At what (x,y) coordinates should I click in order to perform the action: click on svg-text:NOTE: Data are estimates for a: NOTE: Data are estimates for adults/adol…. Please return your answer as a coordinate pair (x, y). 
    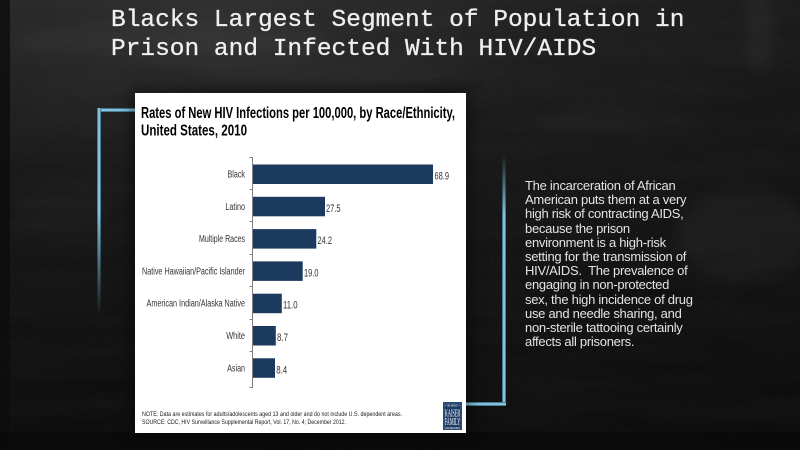
    Looking at the image, I should click on (272, 414).